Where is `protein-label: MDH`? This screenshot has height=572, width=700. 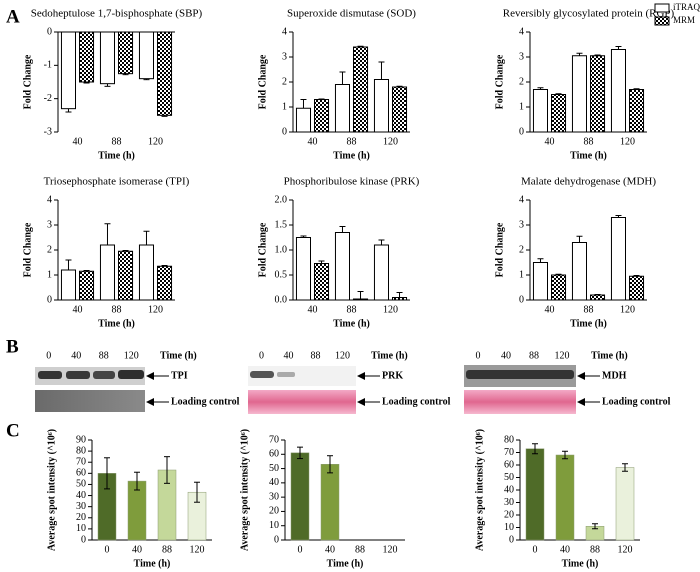 protein-label: MDH is located at coordinates (614, 375).